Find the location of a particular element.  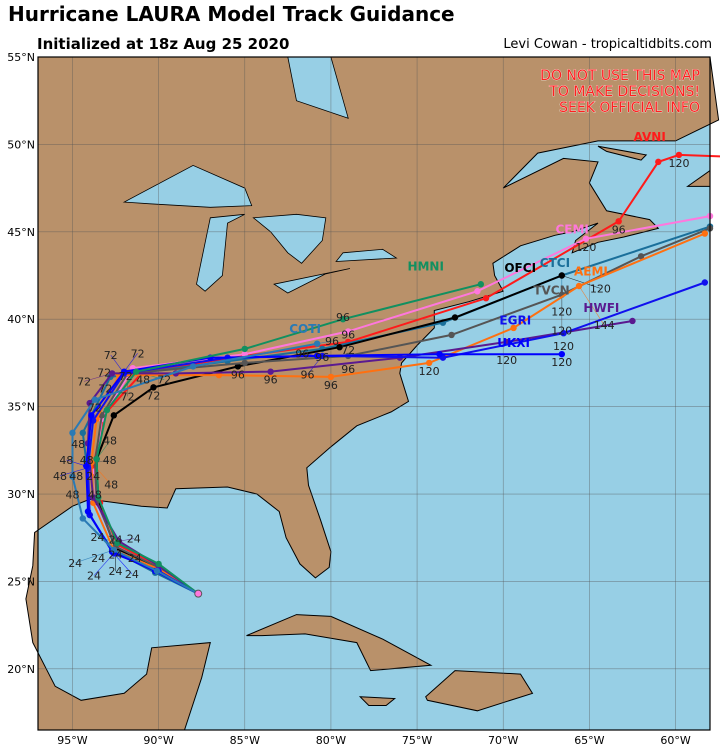

model-label: TVCN is located at coordinates (551, 291).